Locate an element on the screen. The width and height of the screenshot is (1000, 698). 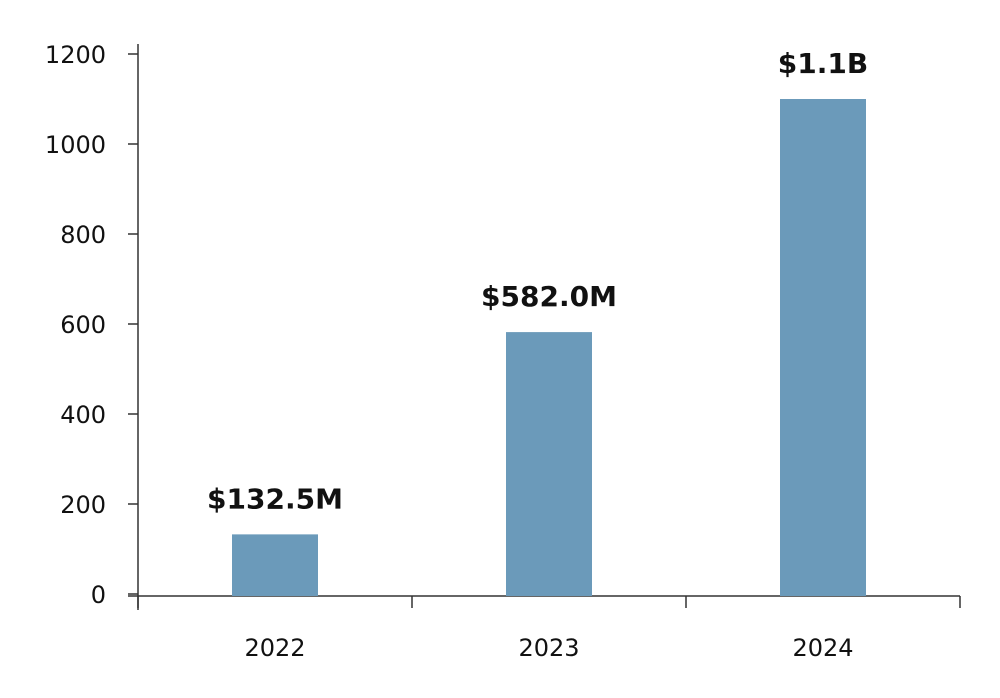
bar-2023 is located at coordinates (549, 464).